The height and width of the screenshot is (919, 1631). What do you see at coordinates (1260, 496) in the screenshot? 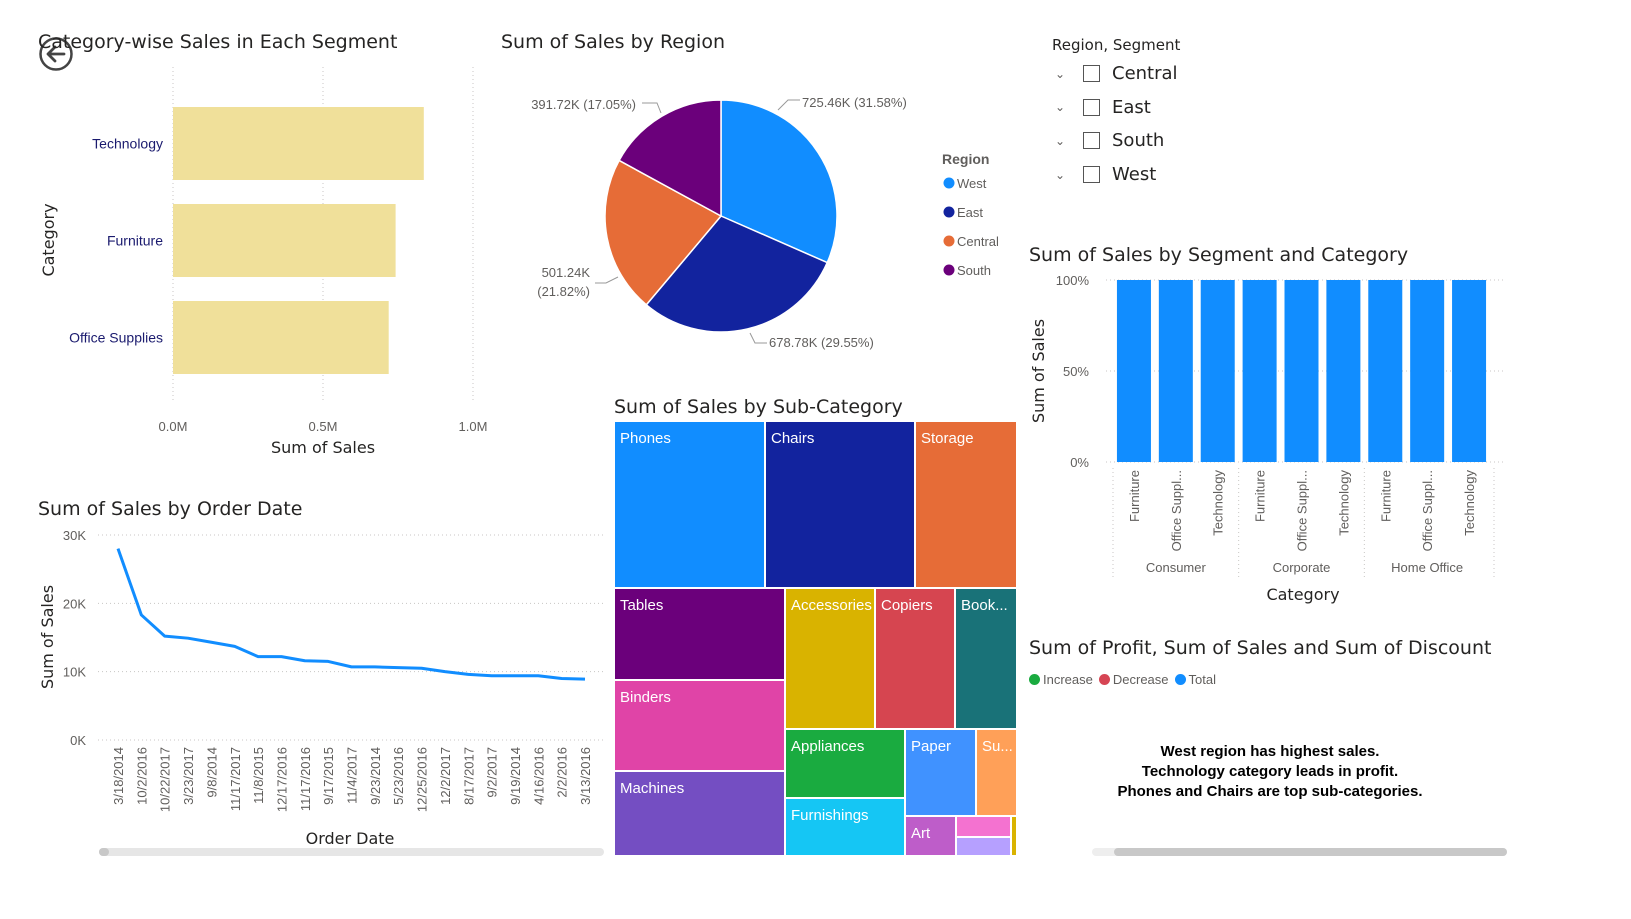
I see `col-category-label: Furniture` at bounding box center [1260, 496].